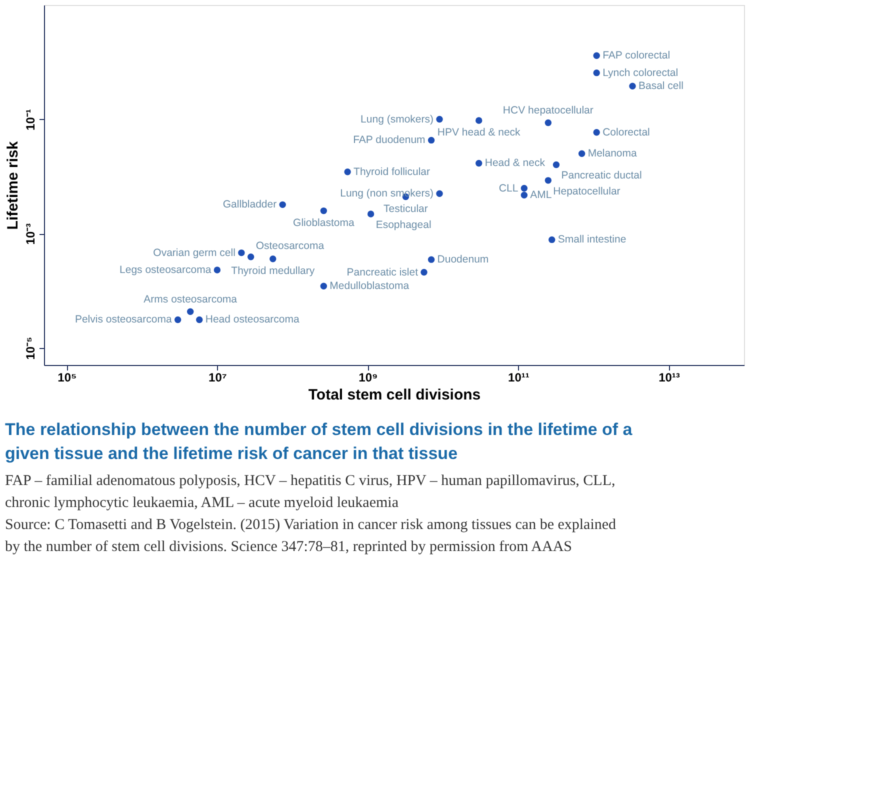 The width and height of the screenshot is (887, 797). I want to click on annotation: Basal cell, so click(661, 86).